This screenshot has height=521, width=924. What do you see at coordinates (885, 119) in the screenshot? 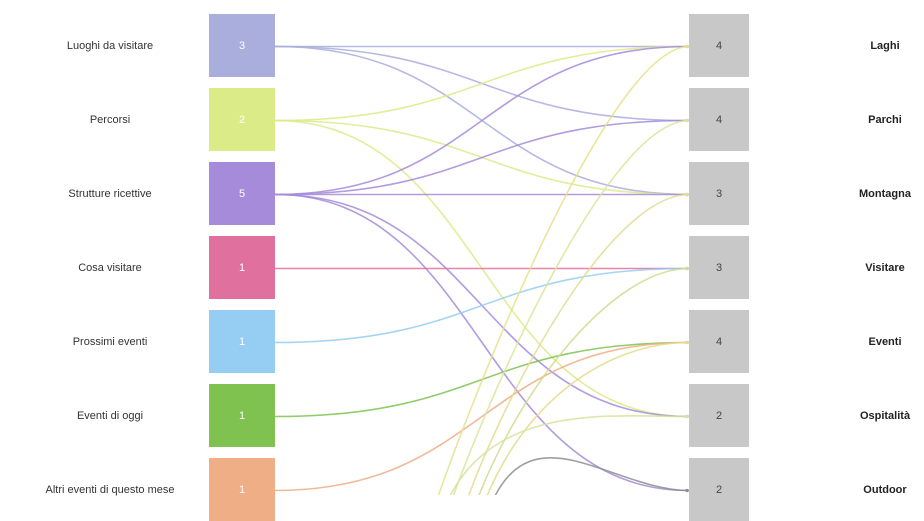
I see `target-label-1: Parchi` at bounding box center [885, 119].